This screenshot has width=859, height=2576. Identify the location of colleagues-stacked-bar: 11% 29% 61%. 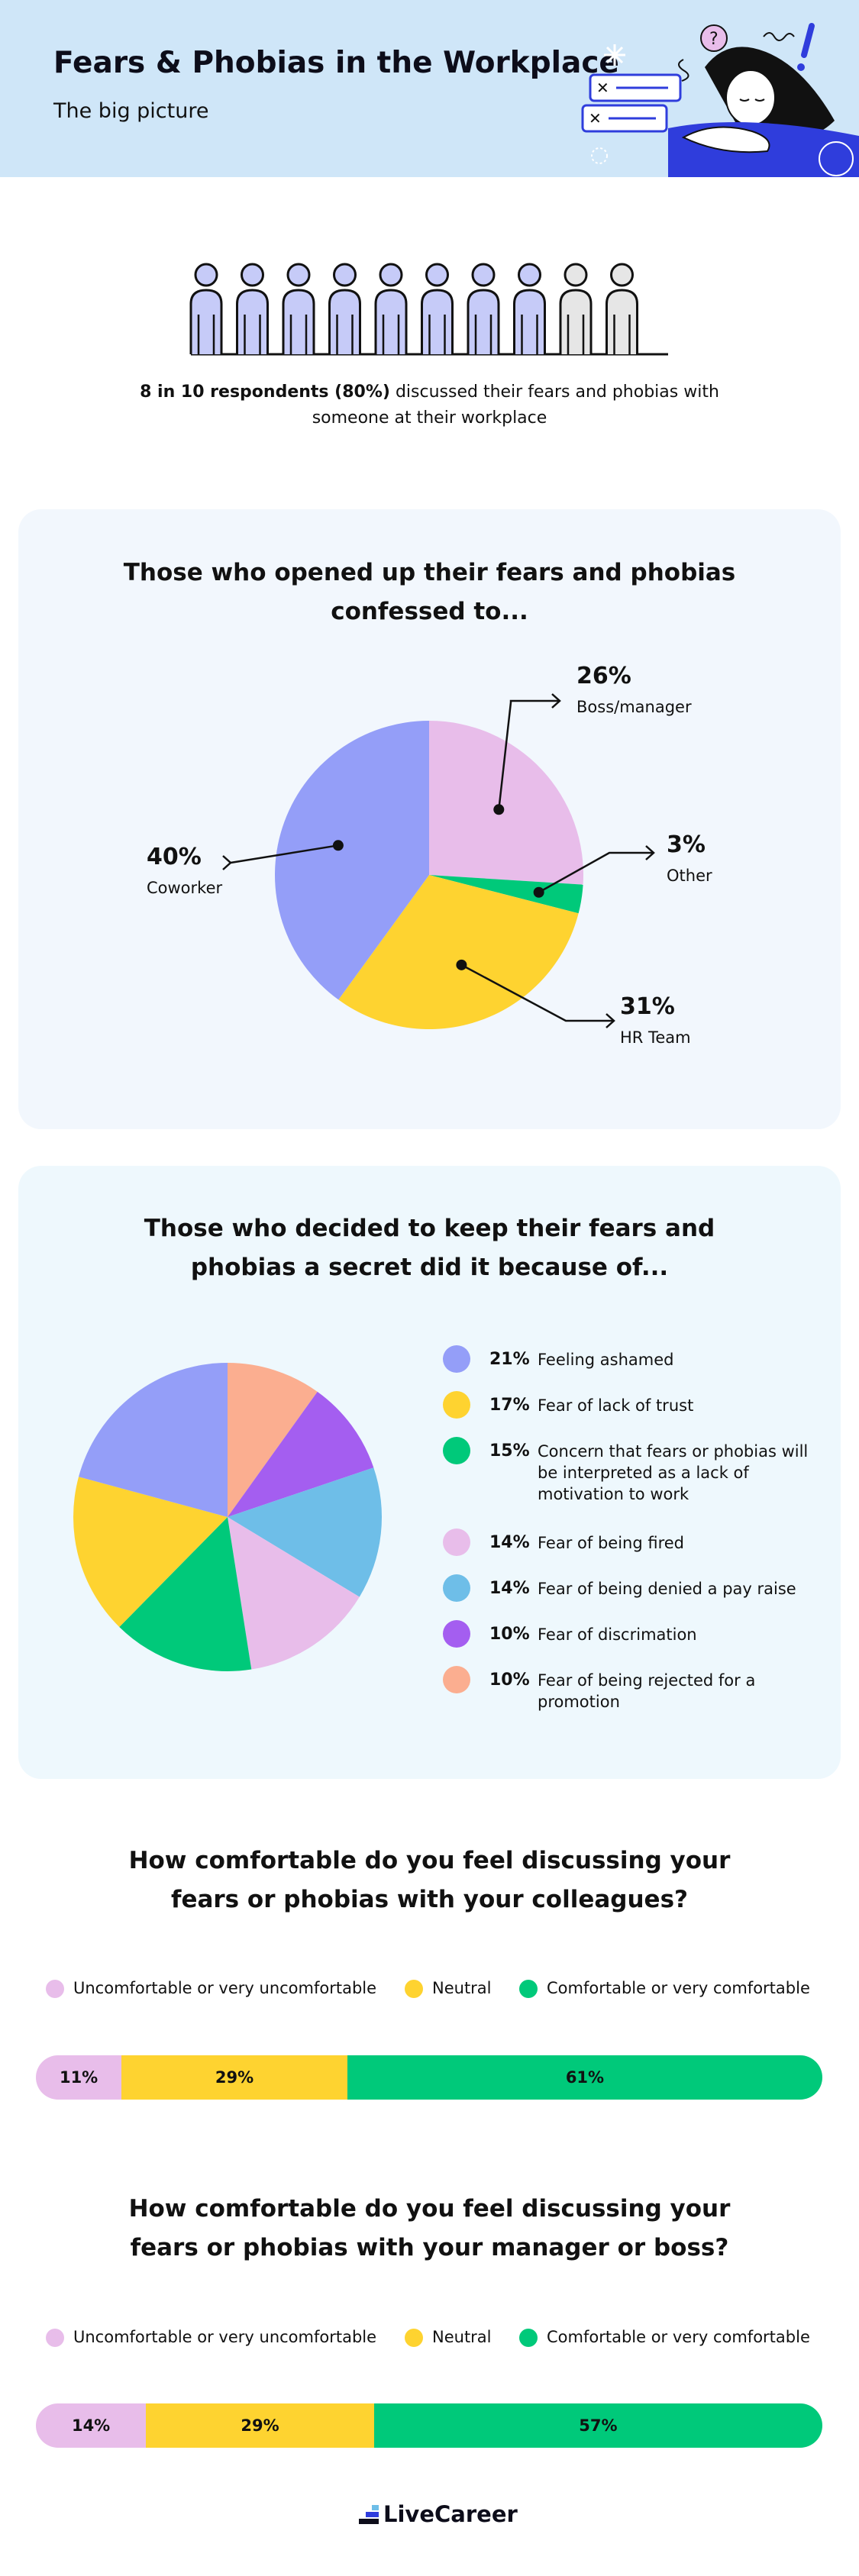
(429, 2077).